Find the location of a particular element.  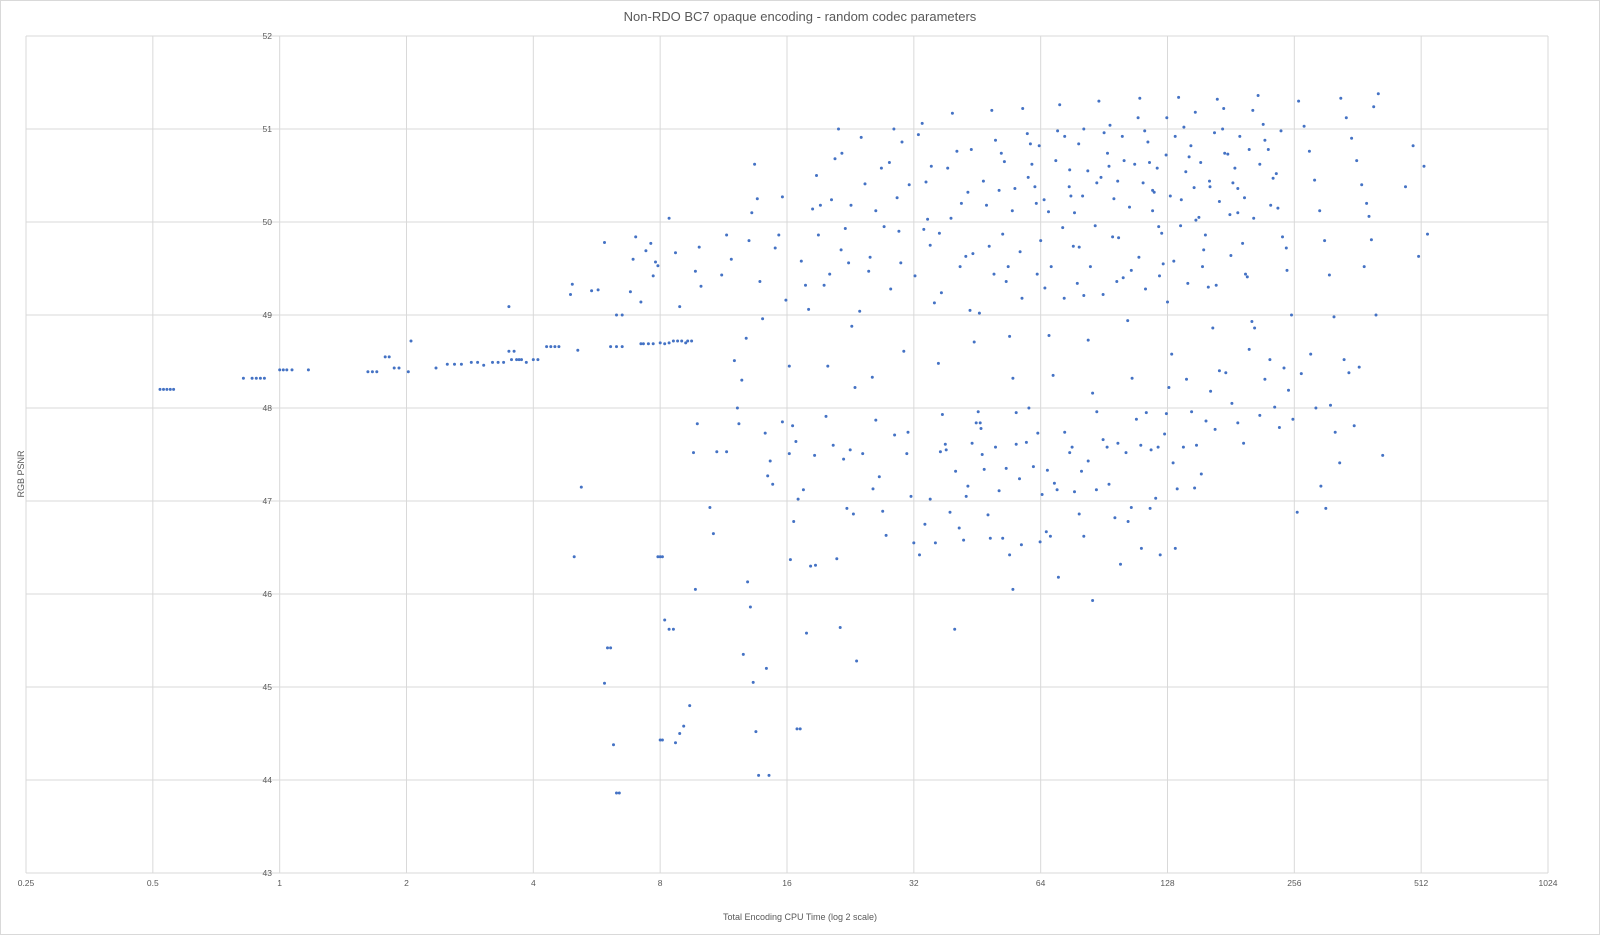

y-tick-label: 49 is located at coordinates (268, 315).